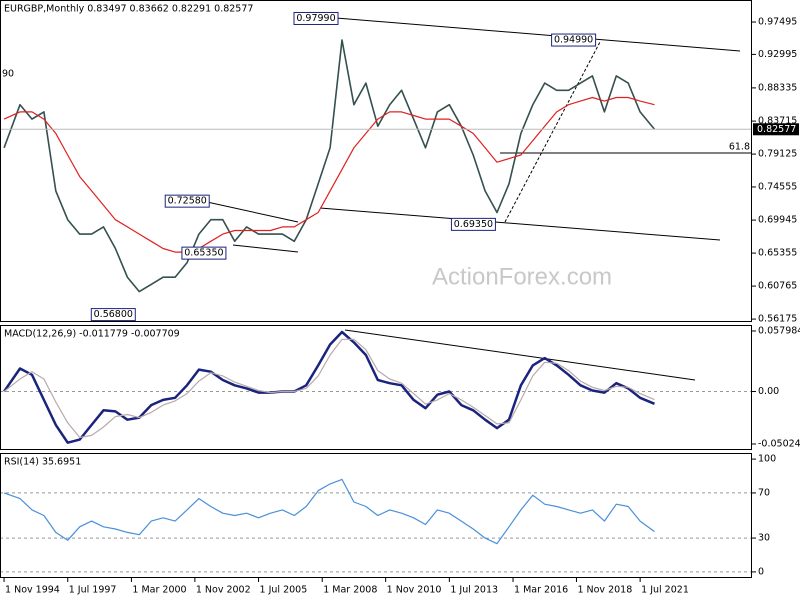 Image resolution: width=800 pixels, height=600 pixels. I want to click on x-tick-label: 1 Mar 2000, so click(159, 590).